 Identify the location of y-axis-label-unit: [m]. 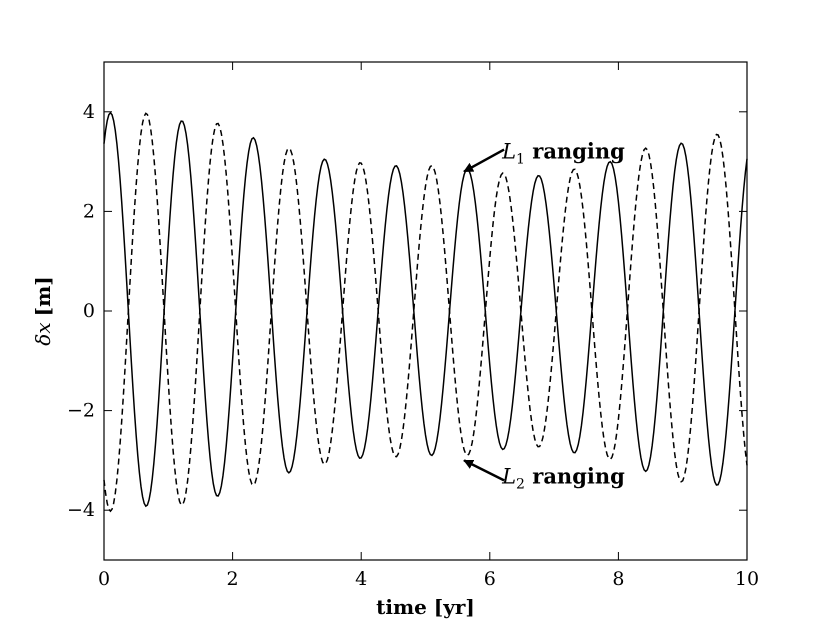
(43, 296).